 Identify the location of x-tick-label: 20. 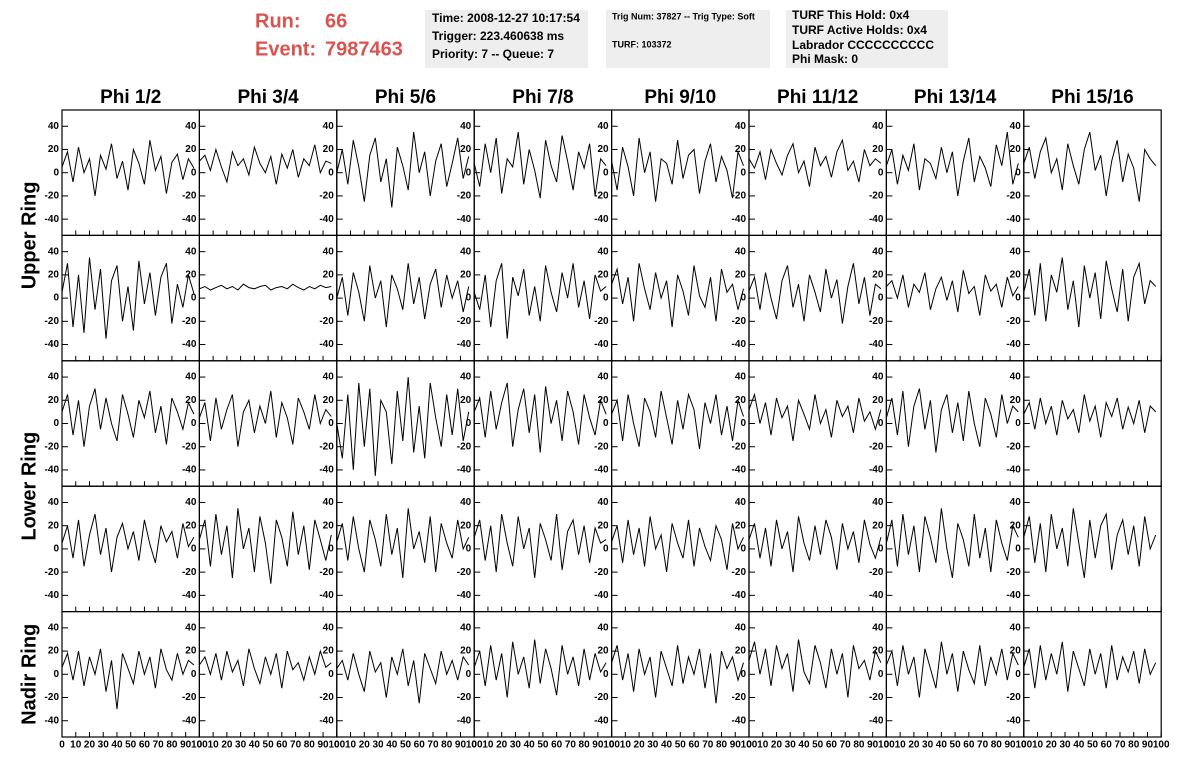
(365, 745).